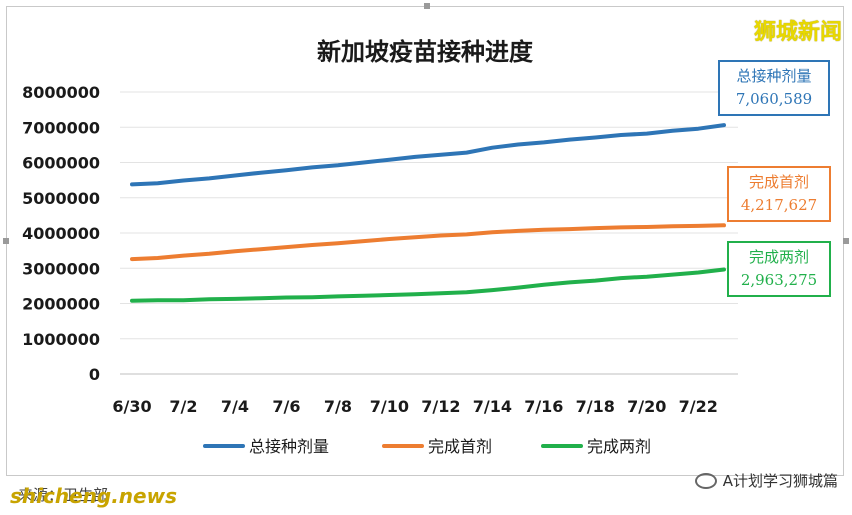  I want to click on x-tick-label: 7/2, so click(183, 406).